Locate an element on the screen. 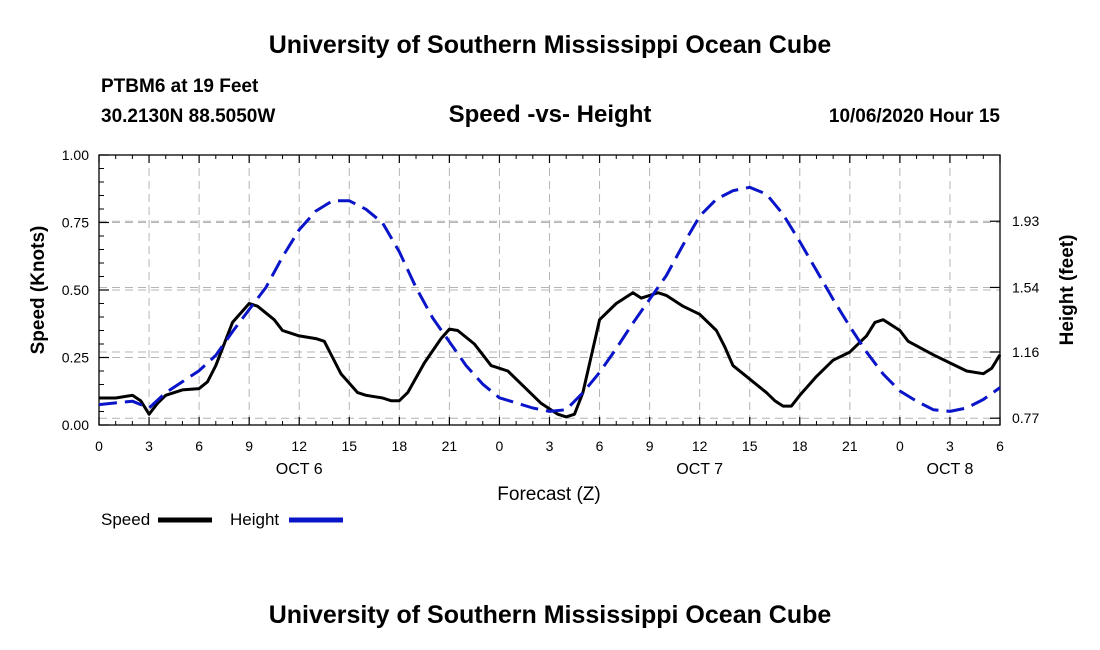  y2-tick-label: 0.77 is located at coordinates (1025, 418).